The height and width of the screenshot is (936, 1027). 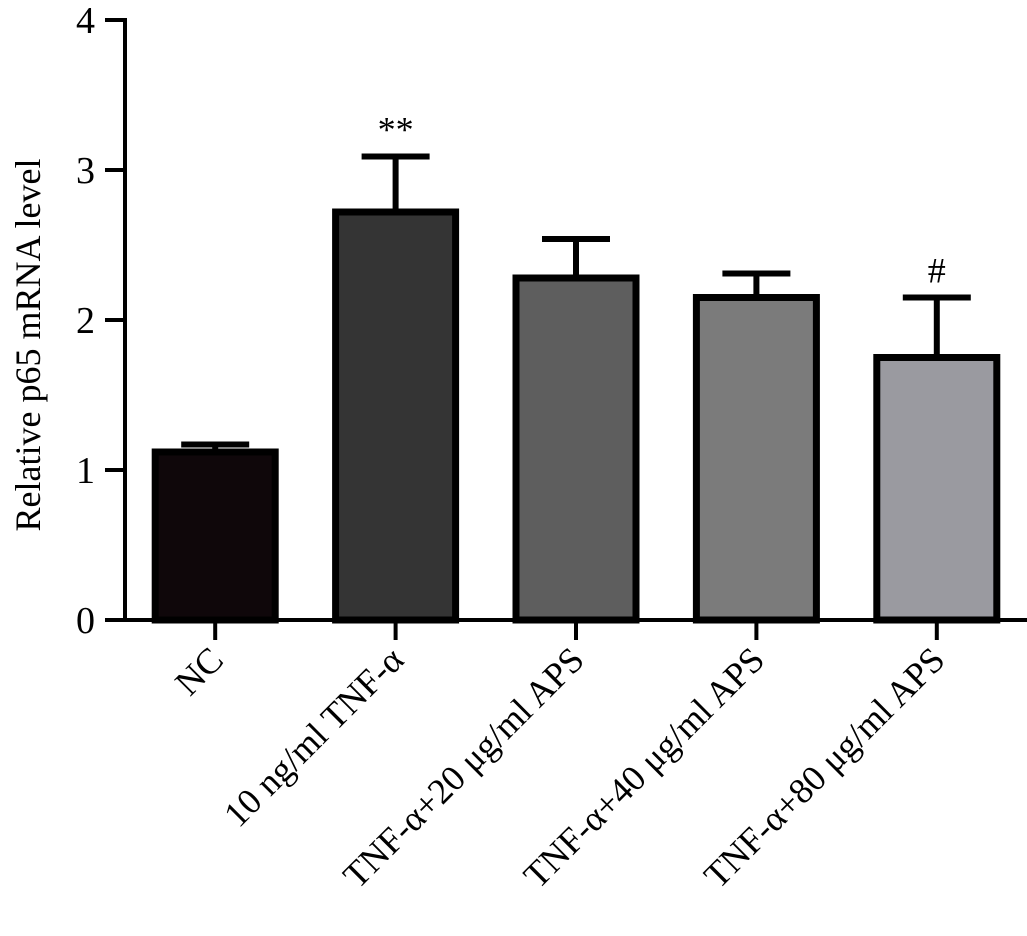 What do you see at coordinates (85, 621) in the screenshot?
I see `y-tick-label: 0` at bounding box center [85, 621].